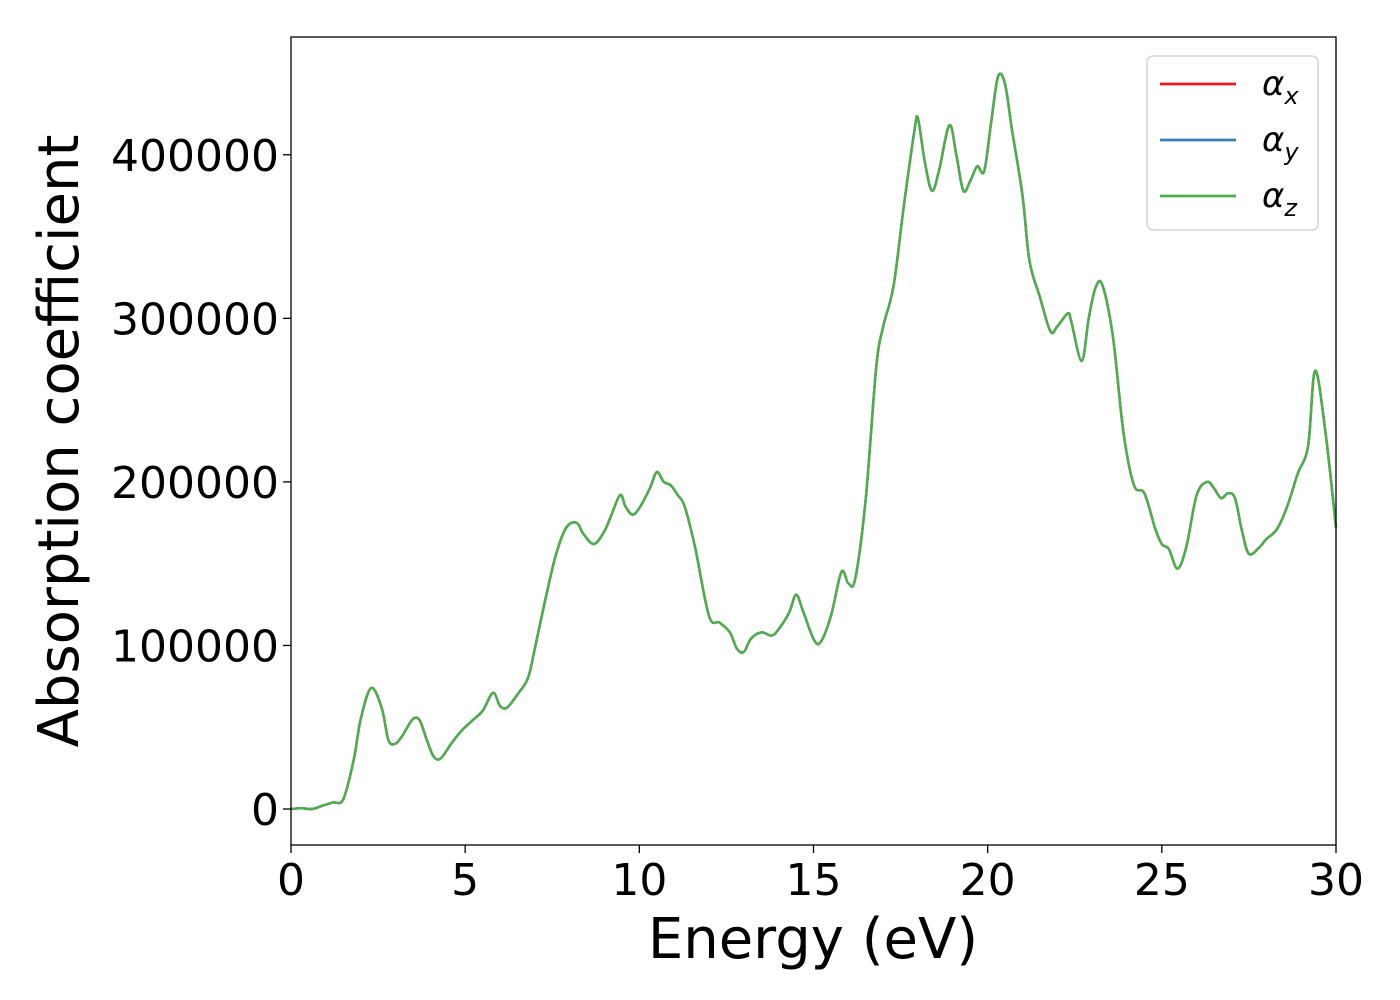 Image resolution: width=1400 pixels, height=1000 pixels. I want to click on y-tick-label: 100000, so click(195, 646).